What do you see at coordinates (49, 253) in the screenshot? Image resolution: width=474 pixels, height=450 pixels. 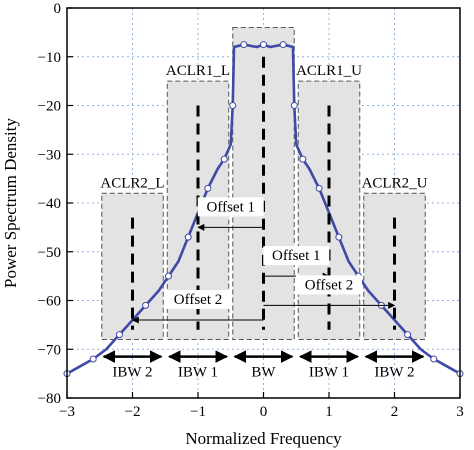 I see `y-tick-label: −50` at bounding box center [49, 253].